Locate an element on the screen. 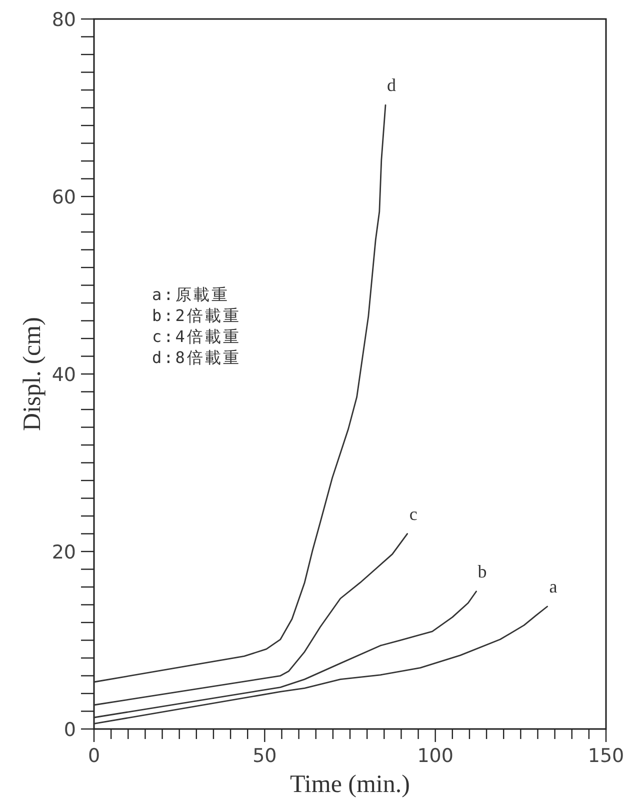 The height and width of the screenshot is (805, 629). x-tick-label: 50 is located at coordinates (264, 756).